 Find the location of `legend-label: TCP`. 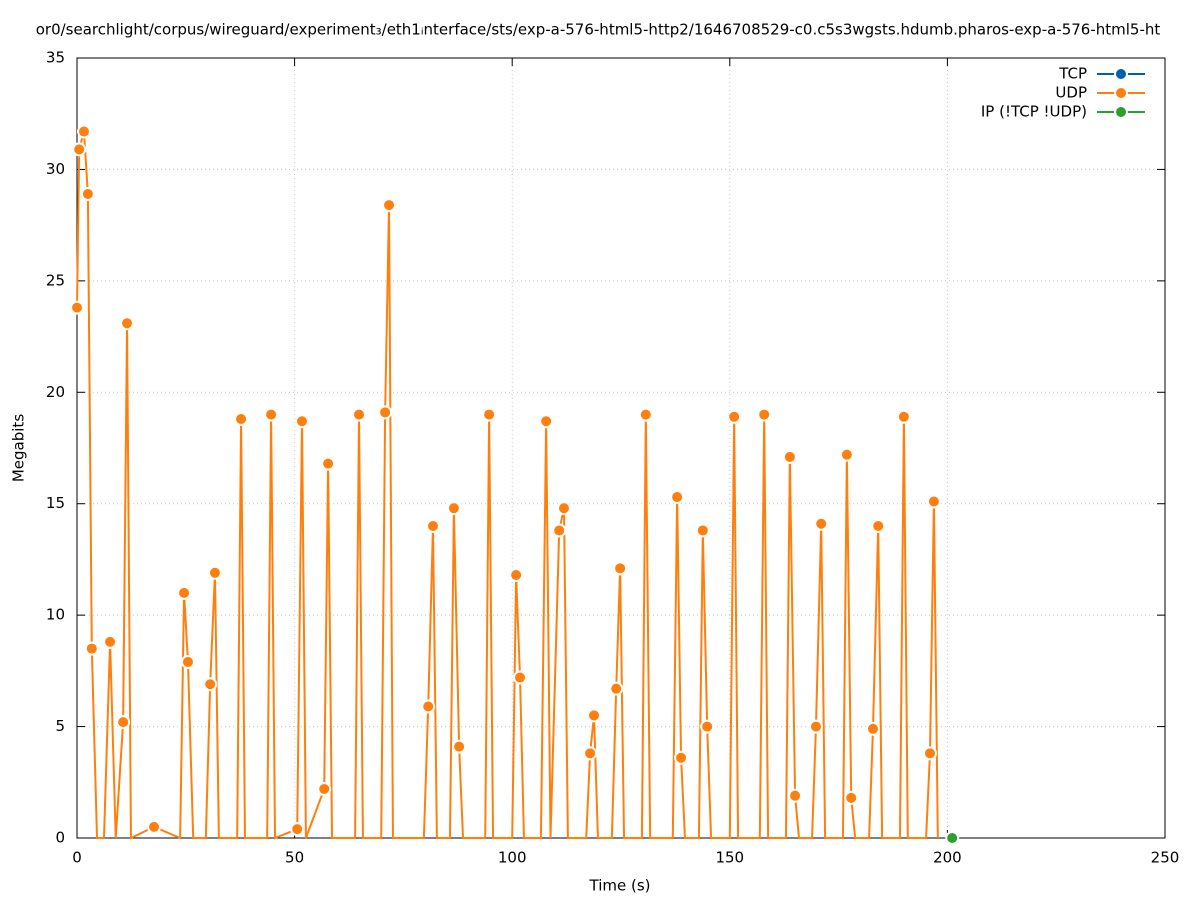

legend-label: TCP is located at coordinates (1072, 74).